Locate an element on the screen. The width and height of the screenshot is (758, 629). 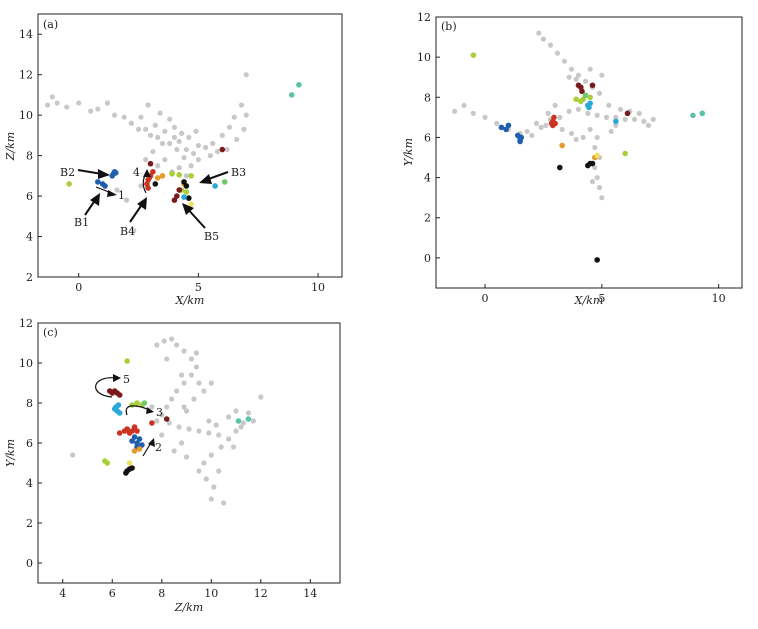
arrowhead-b1 is located at coordinates (95, 199).